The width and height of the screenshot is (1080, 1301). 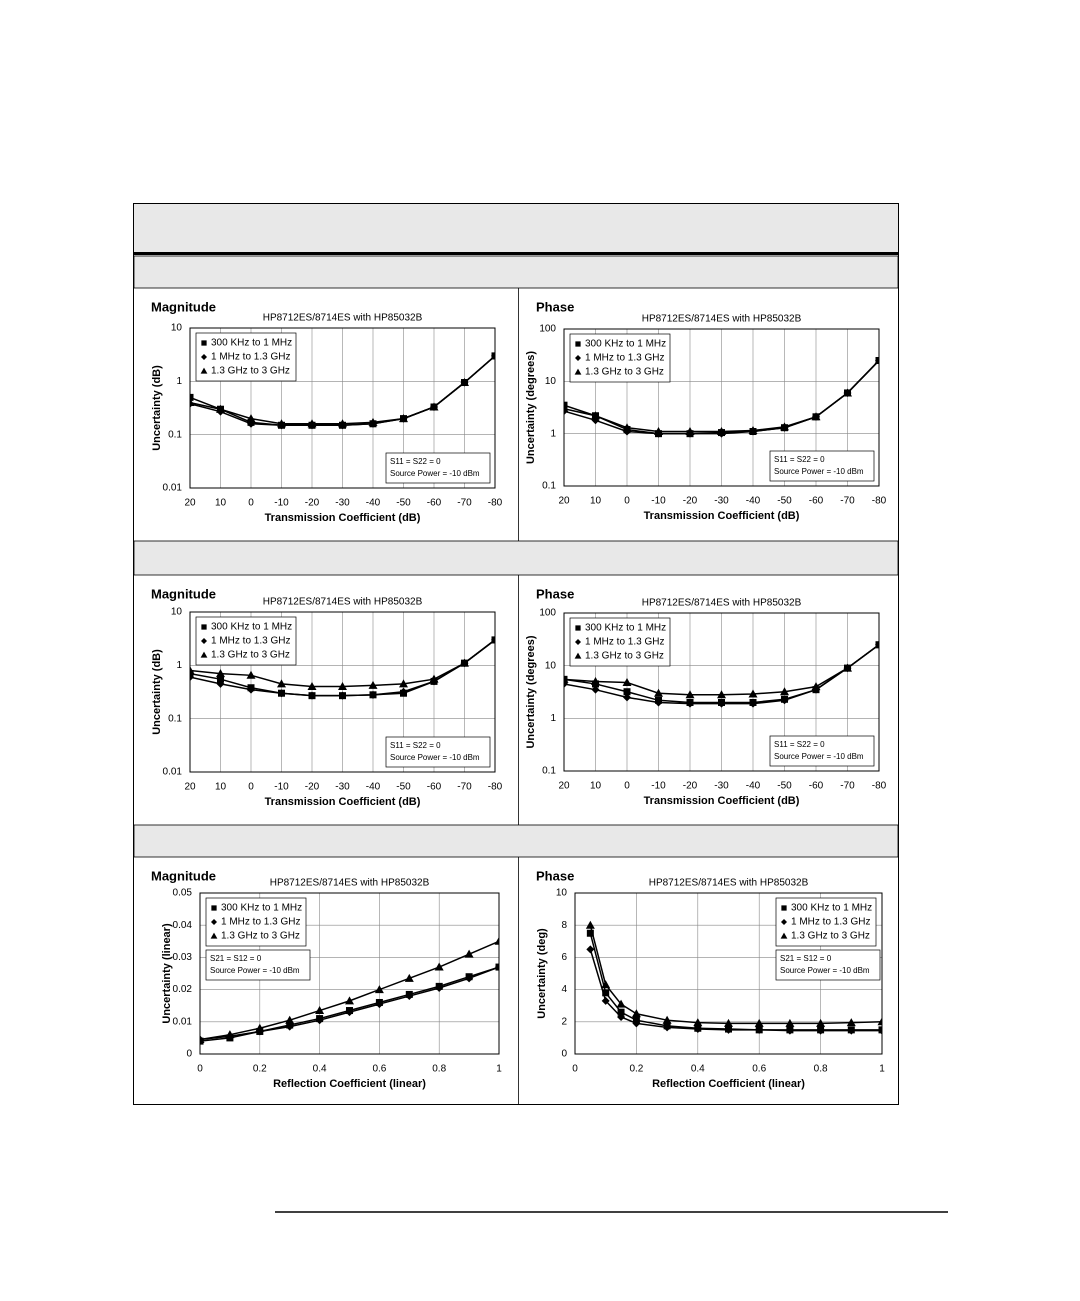 I want to click on legend-box, so click(x=826, y=922).